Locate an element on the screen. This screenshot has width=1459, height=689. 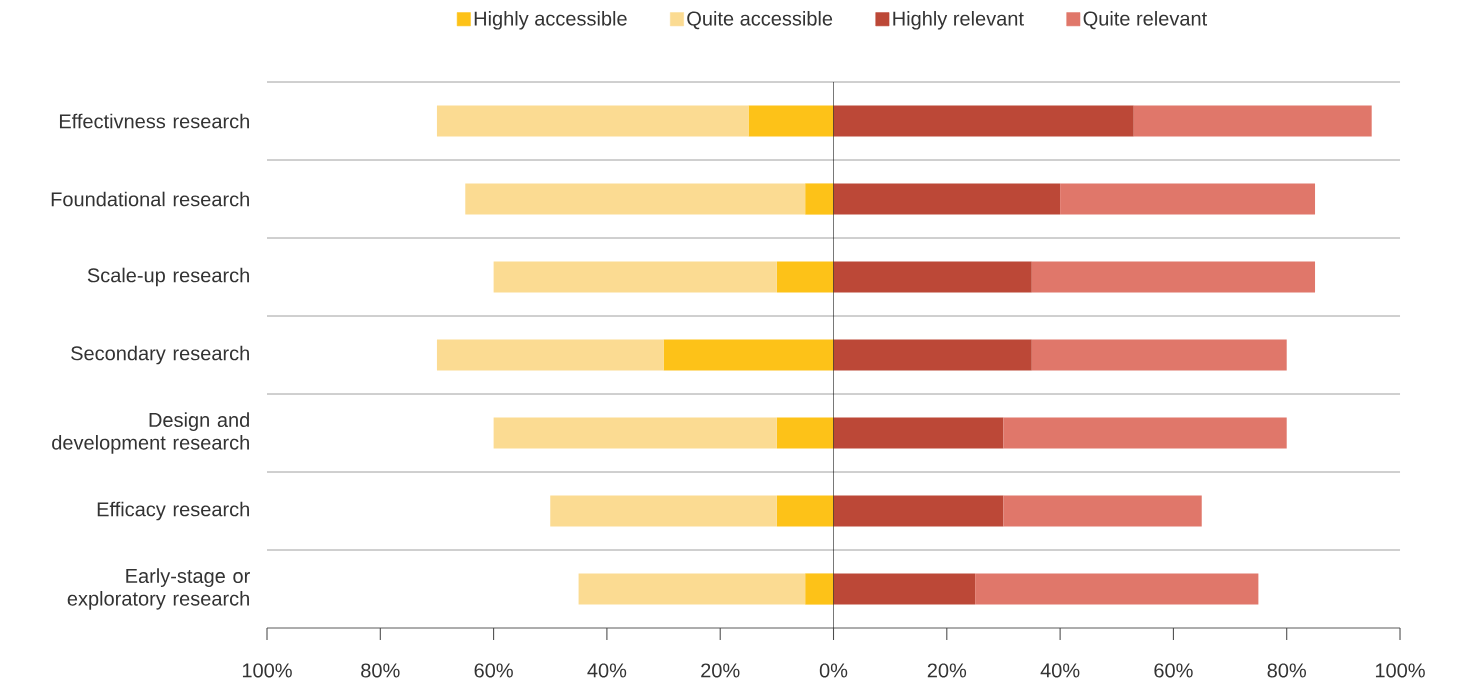
legend-label: Quite relevant is located at coordinates (1145, 20).